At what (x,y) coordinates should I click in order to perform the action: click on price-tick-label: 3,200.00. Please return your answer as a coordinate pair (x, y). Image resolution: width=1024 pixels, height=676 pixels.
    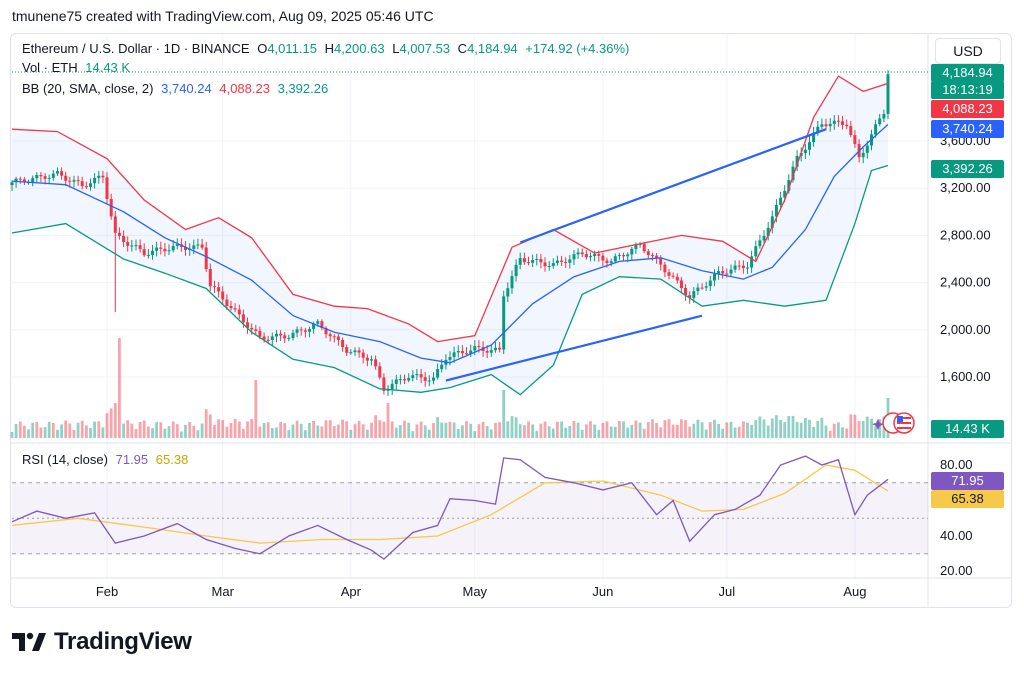
    Looking at the image, I should click on (965, 187).